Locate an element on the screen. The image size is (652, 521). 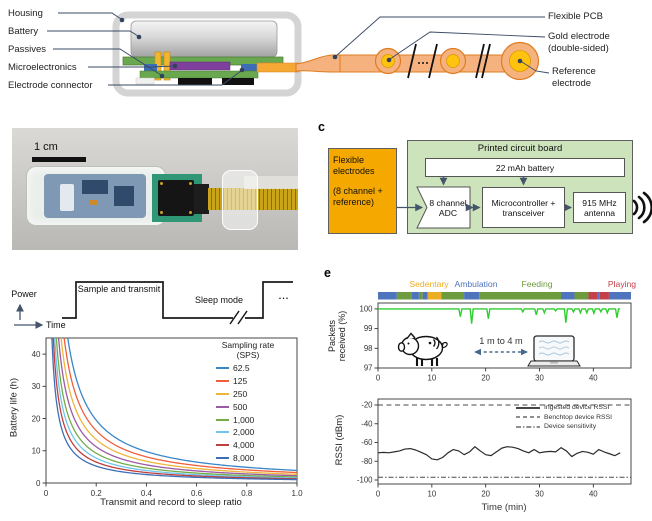
svg-text: 1.0 is located at coordinates (297, 493).